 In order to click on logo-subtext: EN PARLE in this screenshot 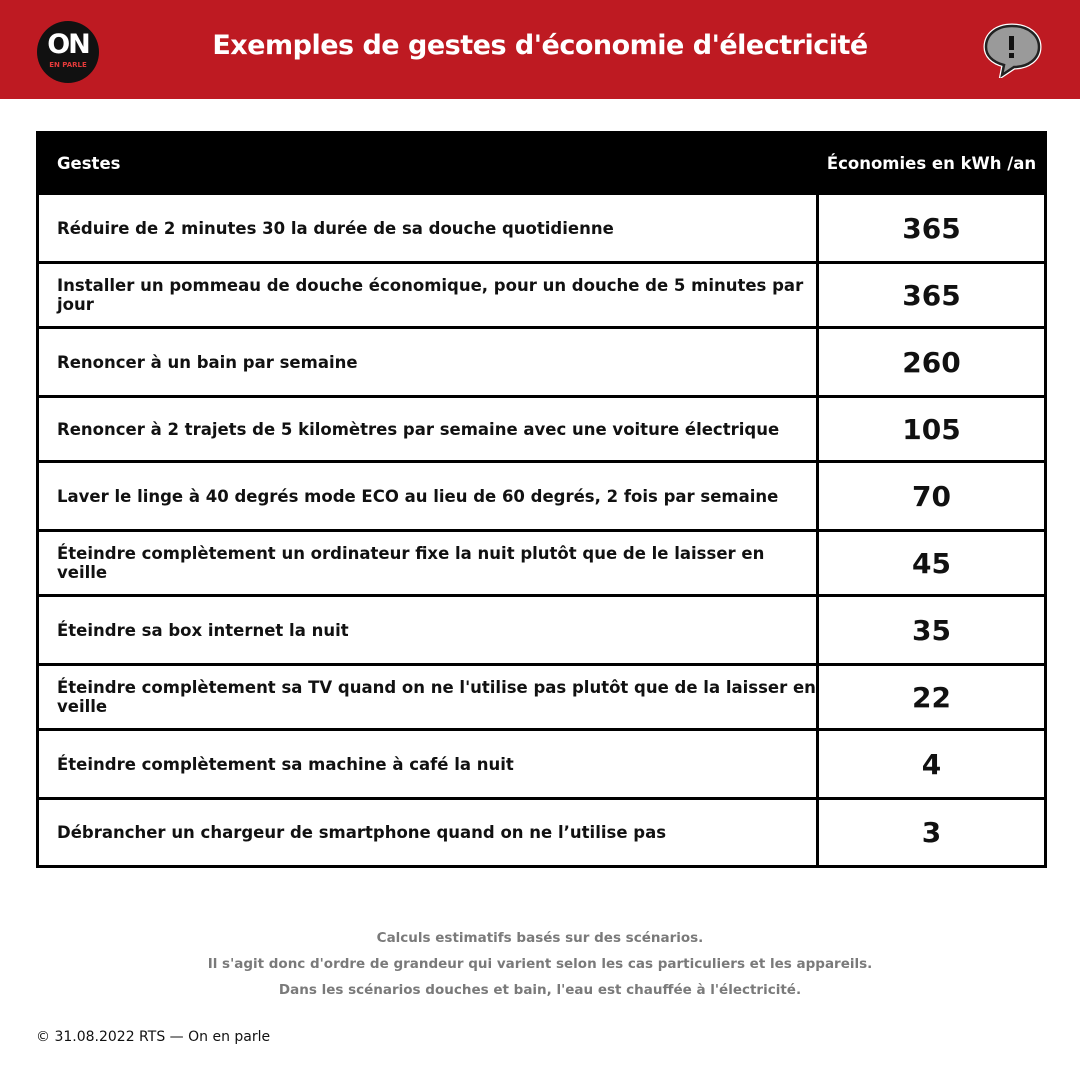, I will do `click(68, 65)`.